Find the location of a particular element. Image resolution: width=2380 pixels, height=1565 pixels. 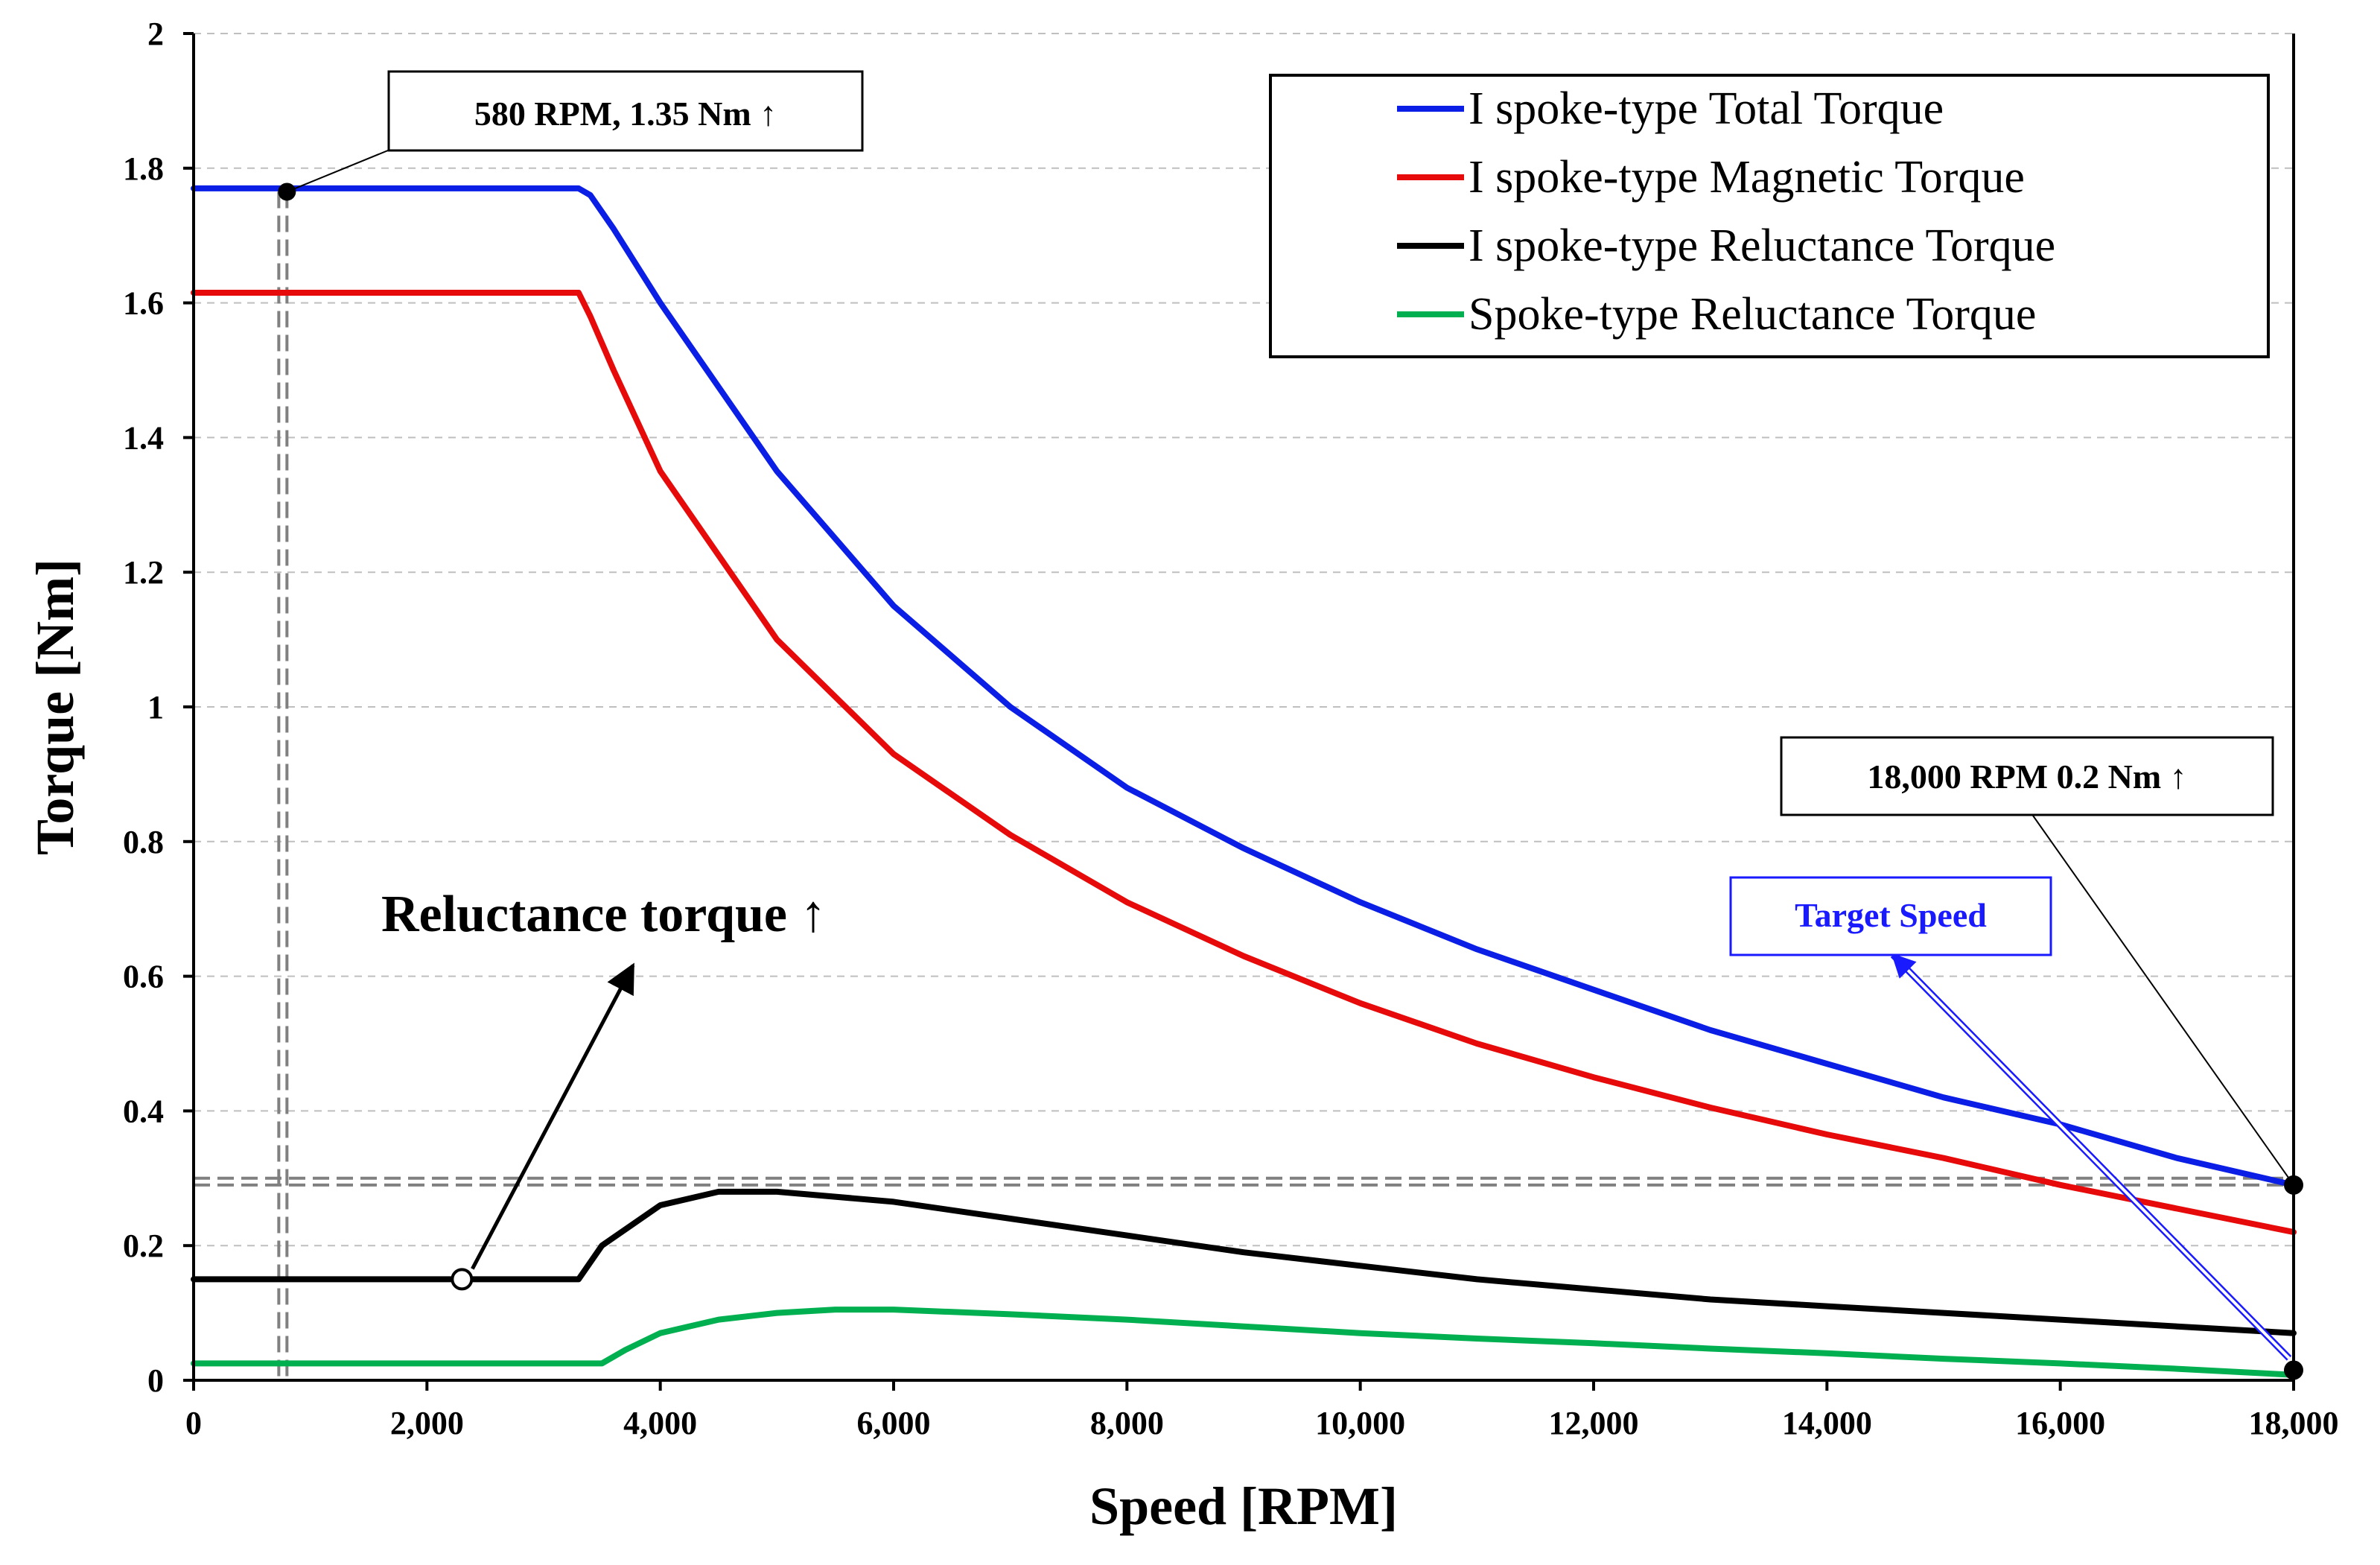

reluctance-point is located at coordinates (462, 1279).